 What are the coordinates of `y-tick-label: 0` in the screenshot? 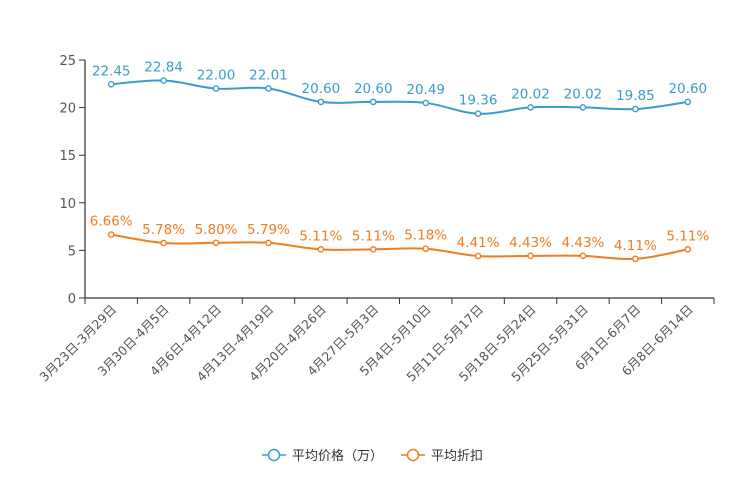 It's located at (72, 299).